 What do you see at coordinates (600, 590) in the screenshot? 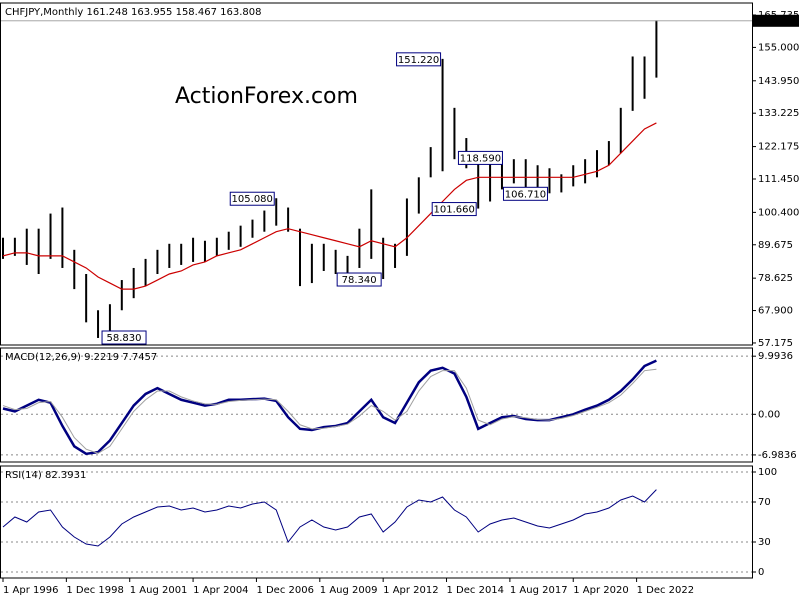
I see `x-tick-label: 1 Apr 2020` at bounding box center [600, 590].